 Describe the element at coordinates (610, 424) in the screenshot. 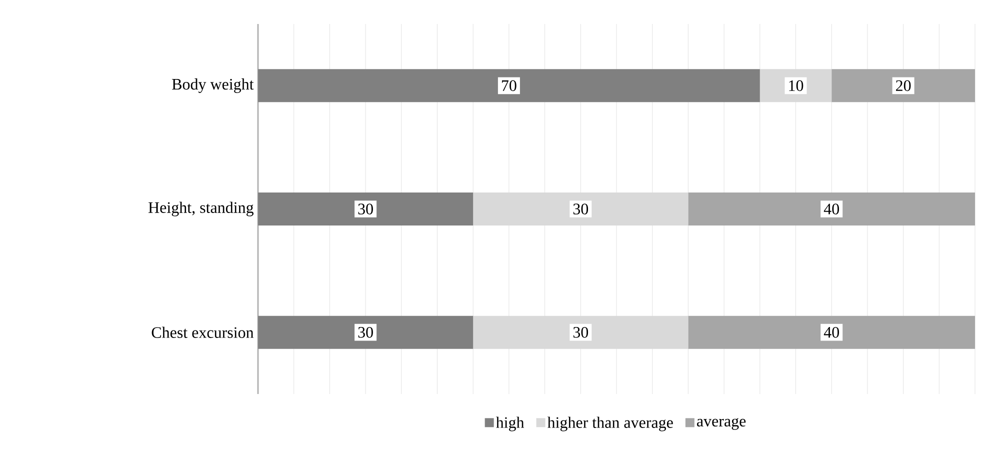

I see `legend-label: higher than average` at that location.